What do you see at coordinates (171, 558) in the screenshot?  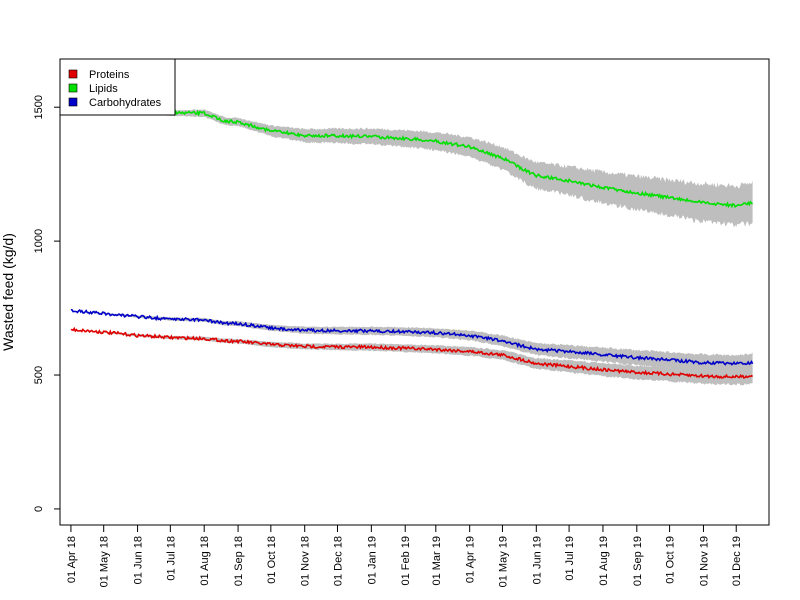 I see `x-tick-label: 01 Jul 18` at bounding box center [171, 558].